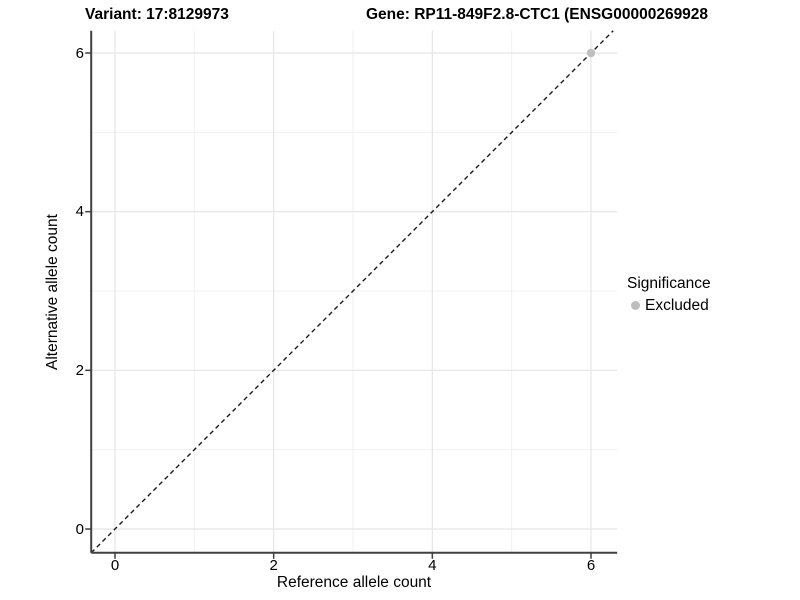  Describe the element at coordinates (273, 565) in the screenshot. I see `x-tick-label: 2` at that location.